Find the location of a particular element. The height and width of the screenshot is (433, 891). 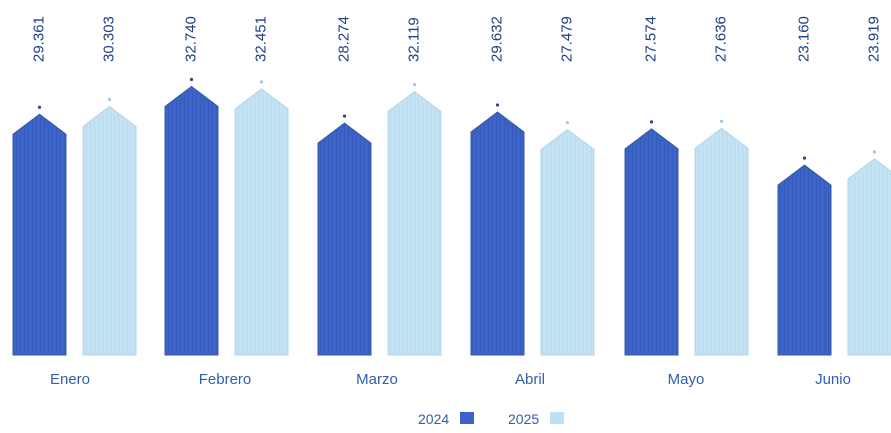

legend-swatch-2024 is located at coordinates (467, 418).